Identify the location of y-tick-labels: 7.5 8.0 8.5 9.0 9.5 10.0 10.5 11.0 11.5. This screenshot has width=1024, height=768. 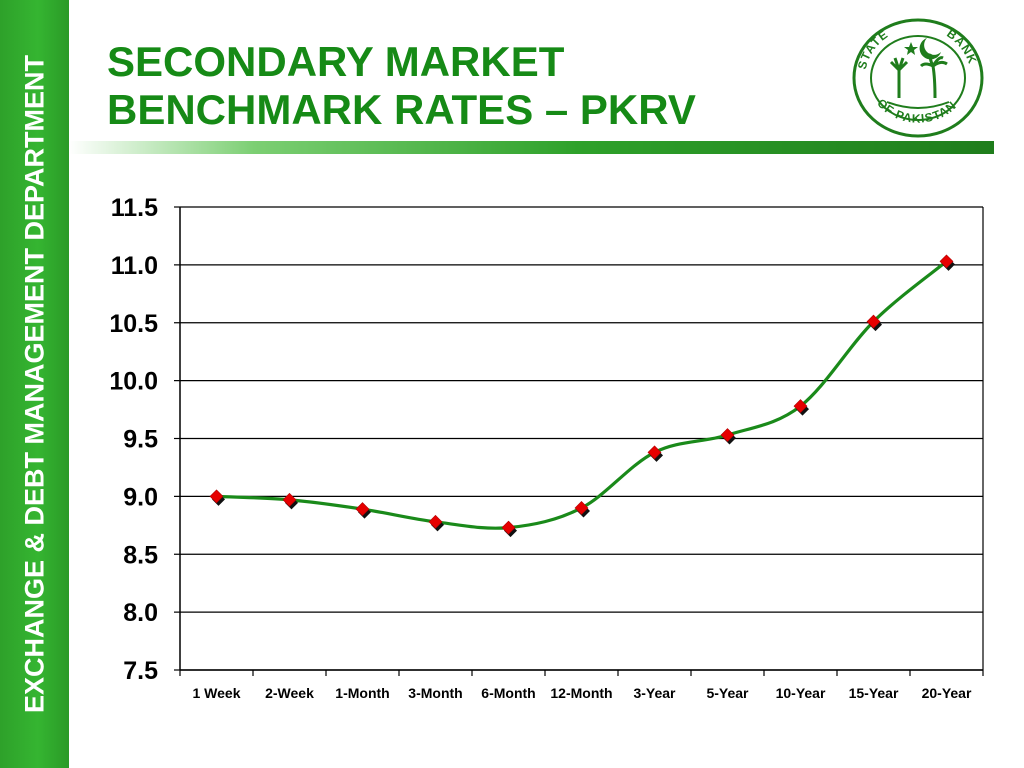
(133, 439).